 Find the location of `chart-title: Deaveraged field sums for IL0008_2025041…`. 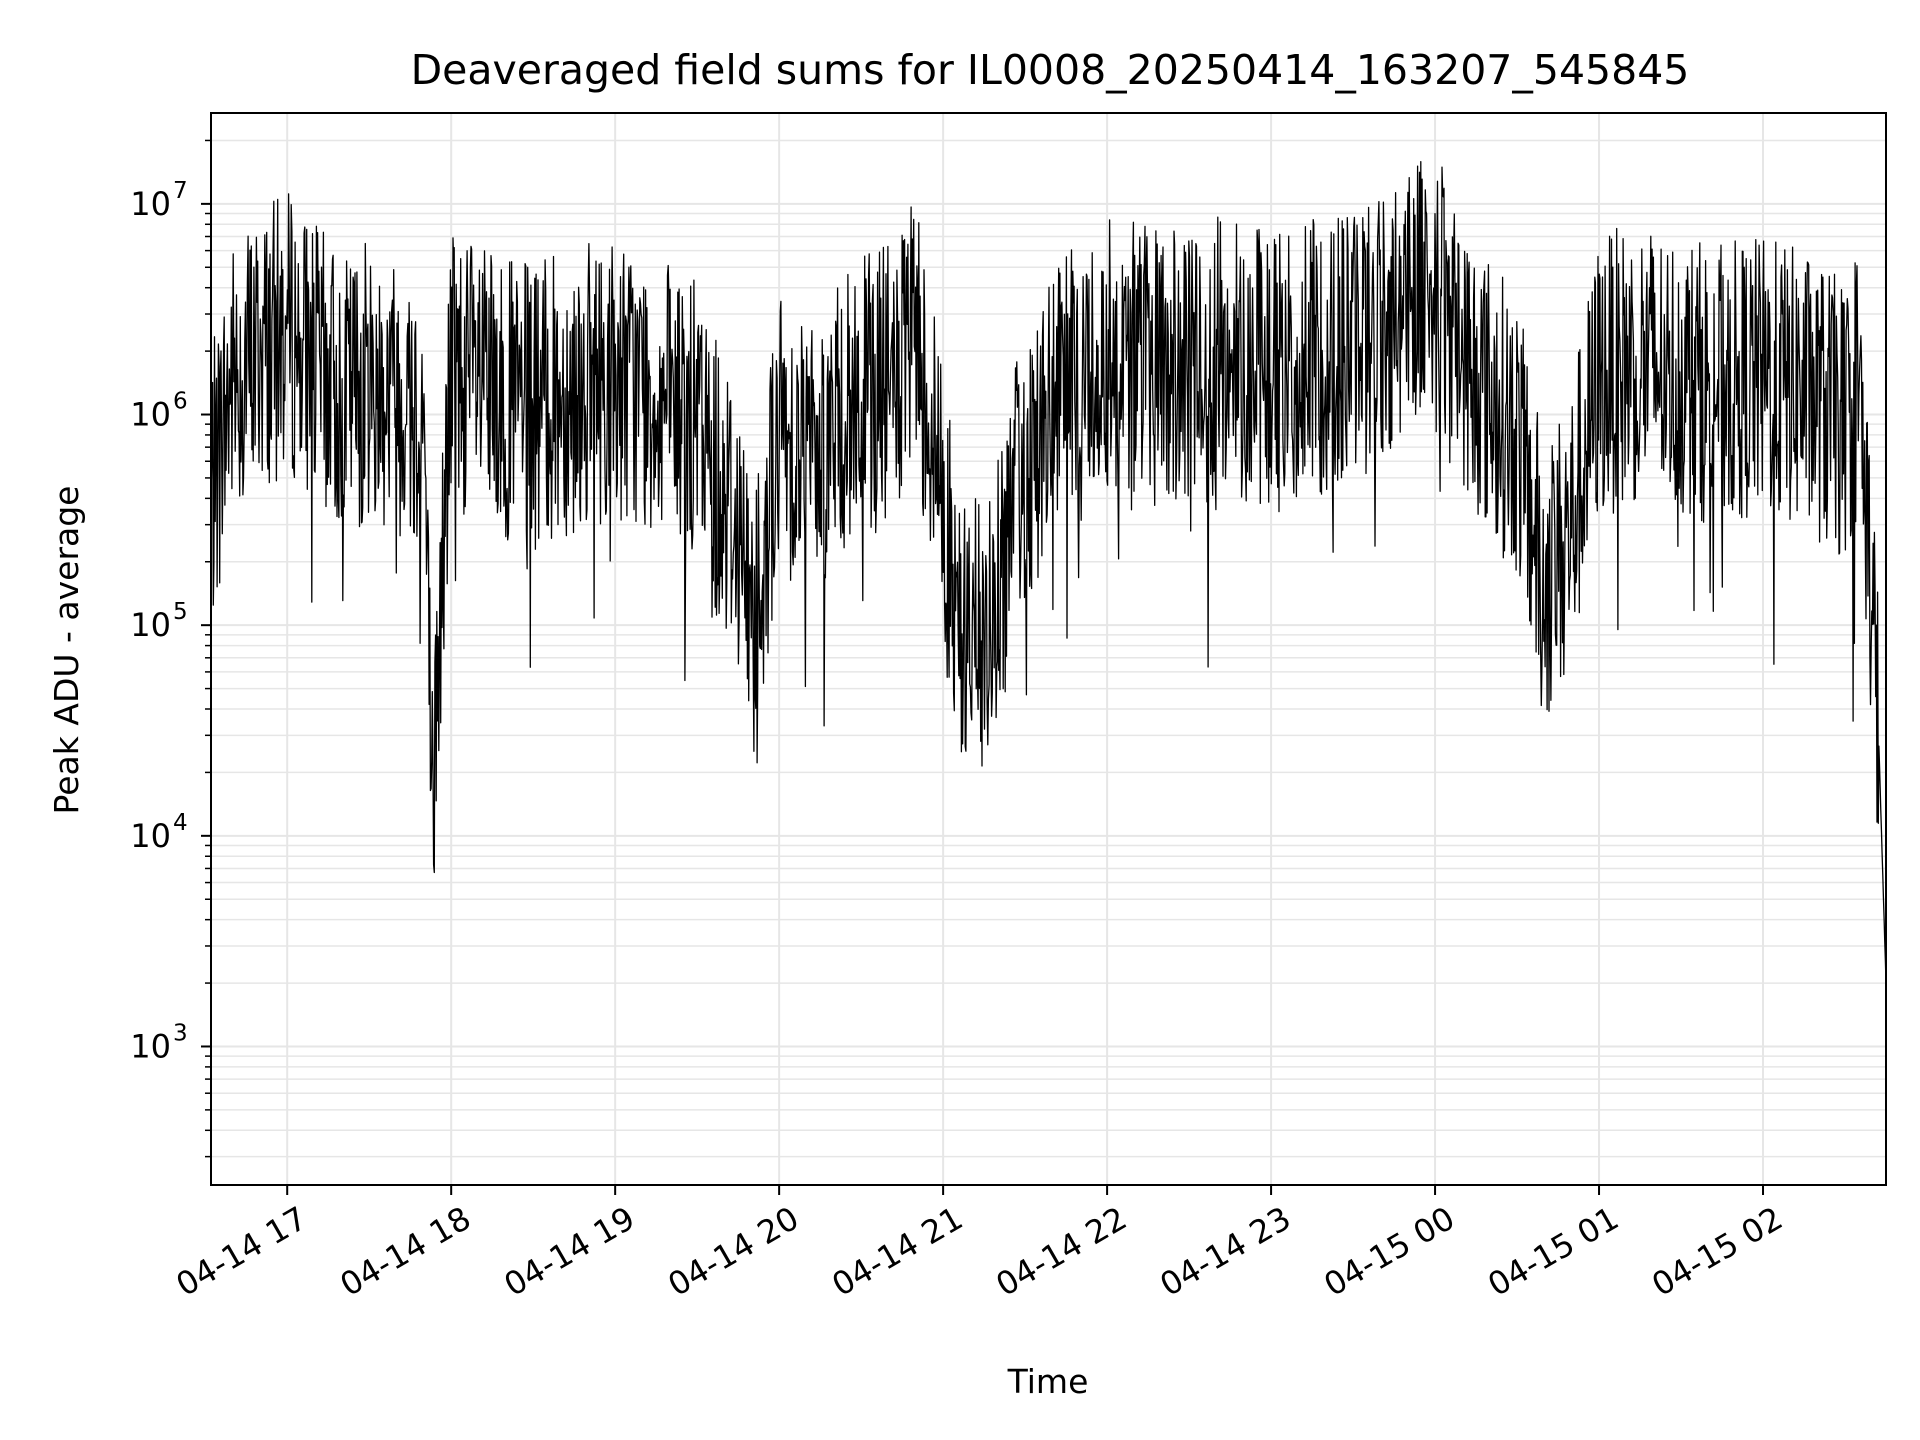

chart-title: Deaveraged field sums for IL0008_2025041… is located at coordinates (1050, 70).